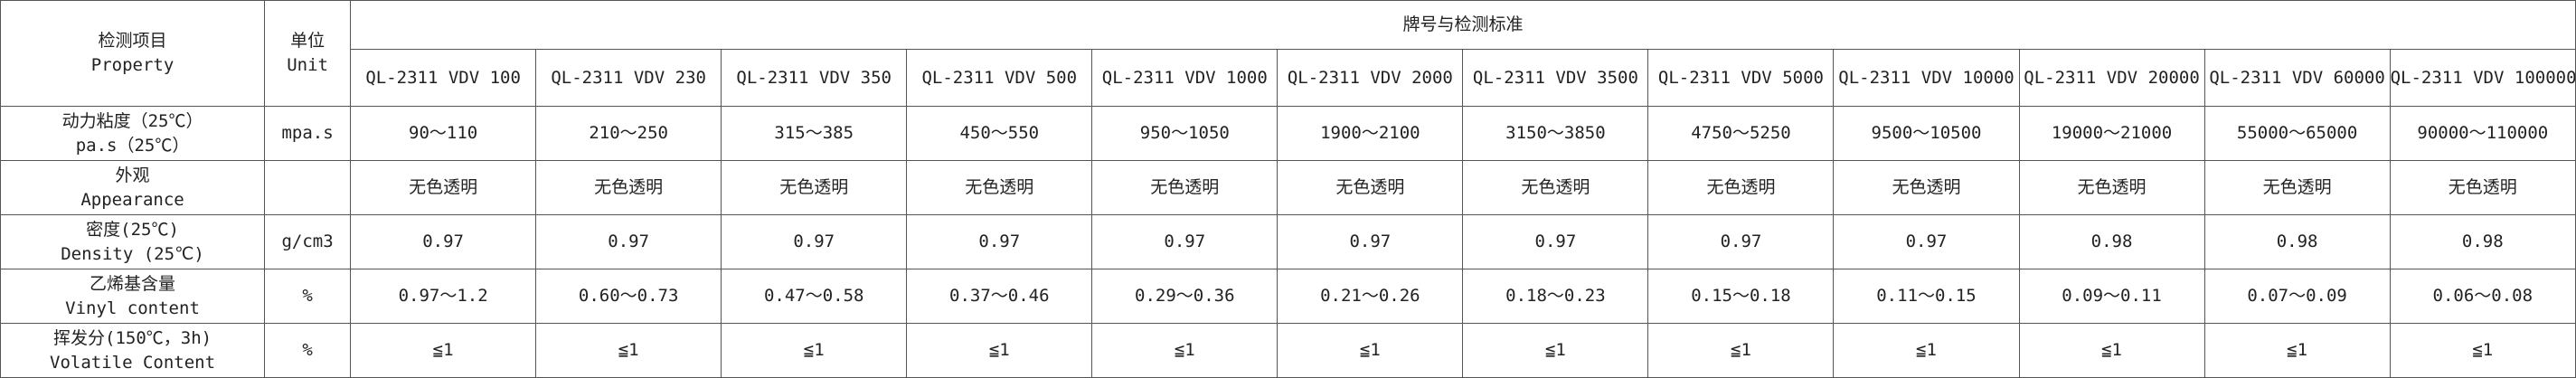  I want to click on value-cell: 950～1050, so click(1185, 133).